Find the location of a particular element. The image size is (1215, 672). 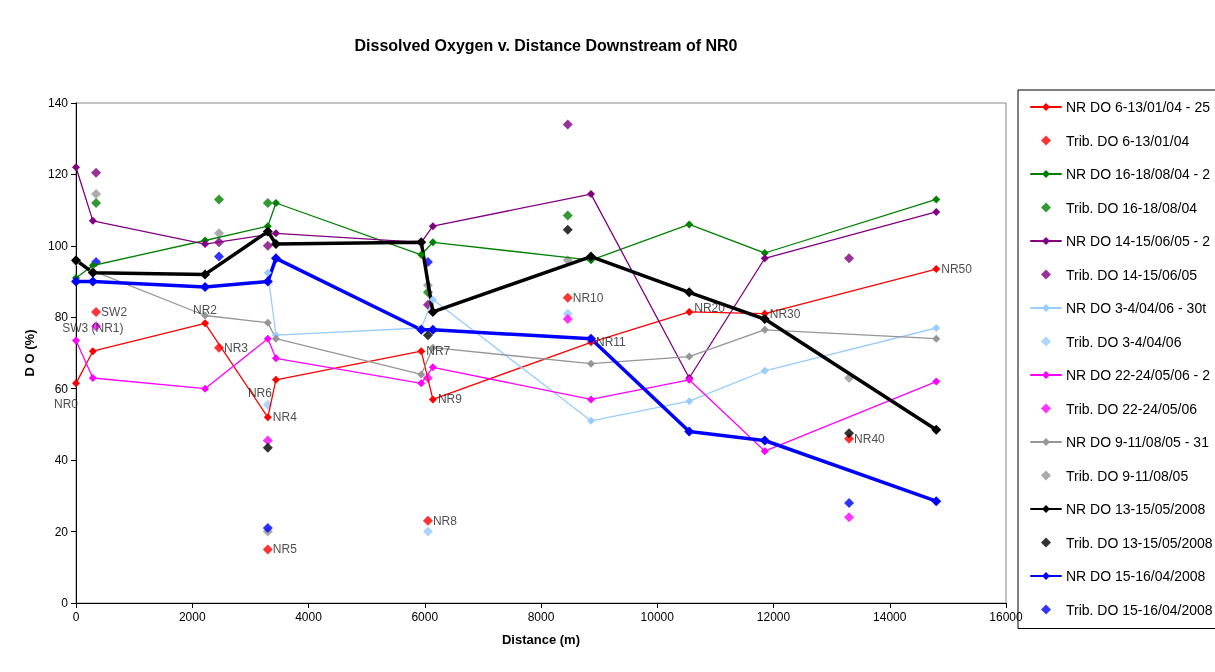

legend-label: NR DO 9-11/08/05 - 31 is located at coordinates (1138, 442).